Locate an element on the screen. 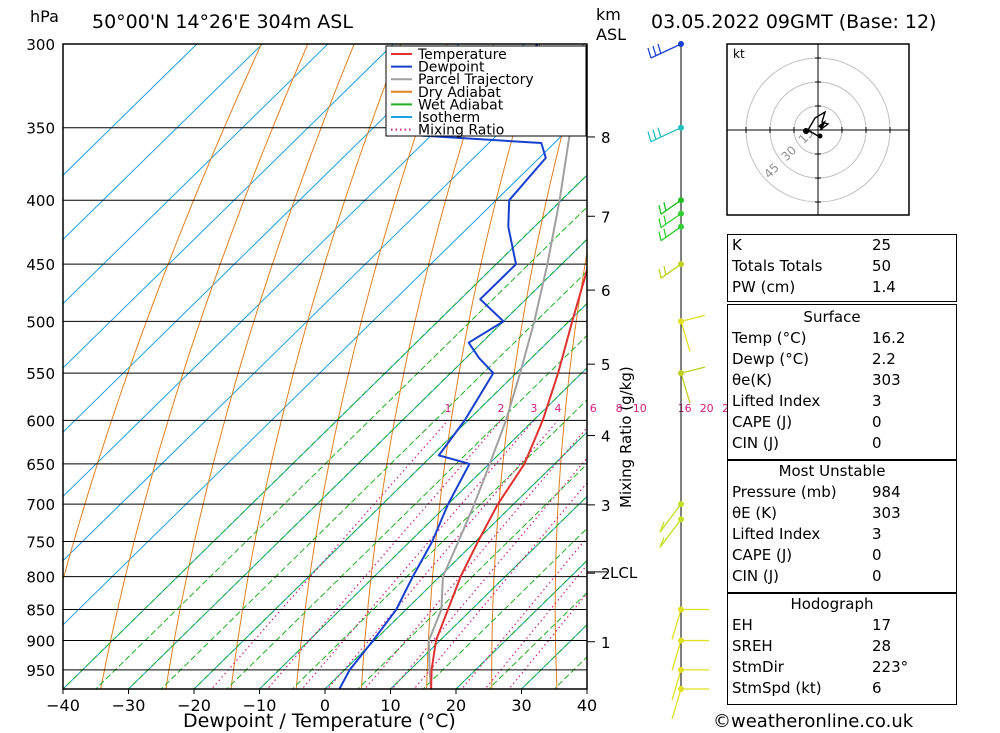 Image resolution: width=1000 pixels, height=733 pixels. legend-entry-label: Temperature is located at coordinates (462, 55).